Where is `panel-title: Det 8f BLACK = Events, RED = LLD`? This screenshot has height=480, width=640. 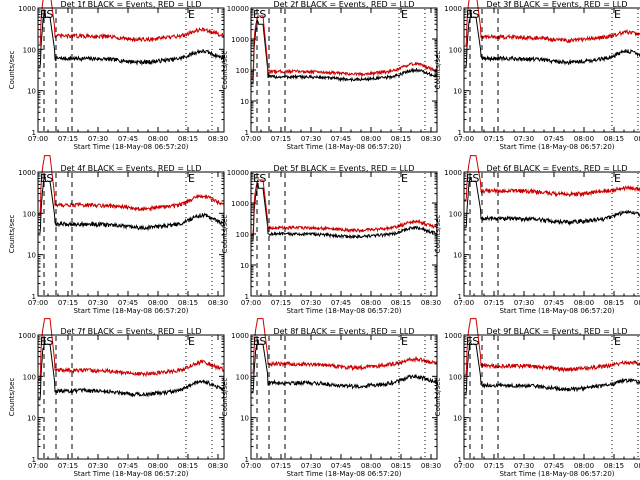
panel-title: Det 8f BLACK = Events, RED = LLD is located at coordinates (343, 331).